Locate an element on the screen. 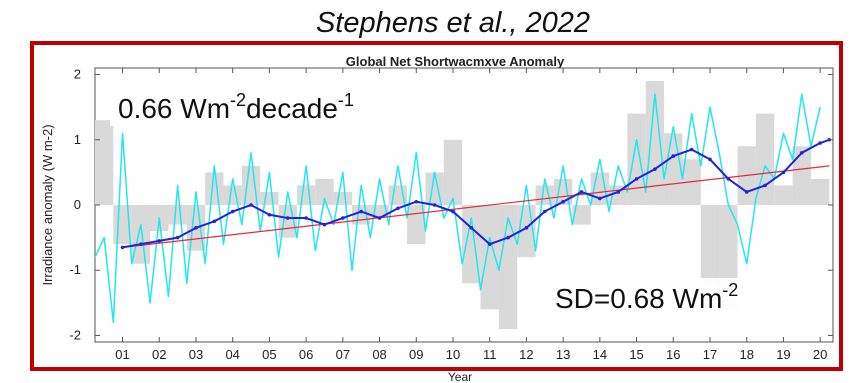 Image resolution: width=867 pixels, height=383 pixels. x-tick-label: 04 is located at coordinates (232, 354).